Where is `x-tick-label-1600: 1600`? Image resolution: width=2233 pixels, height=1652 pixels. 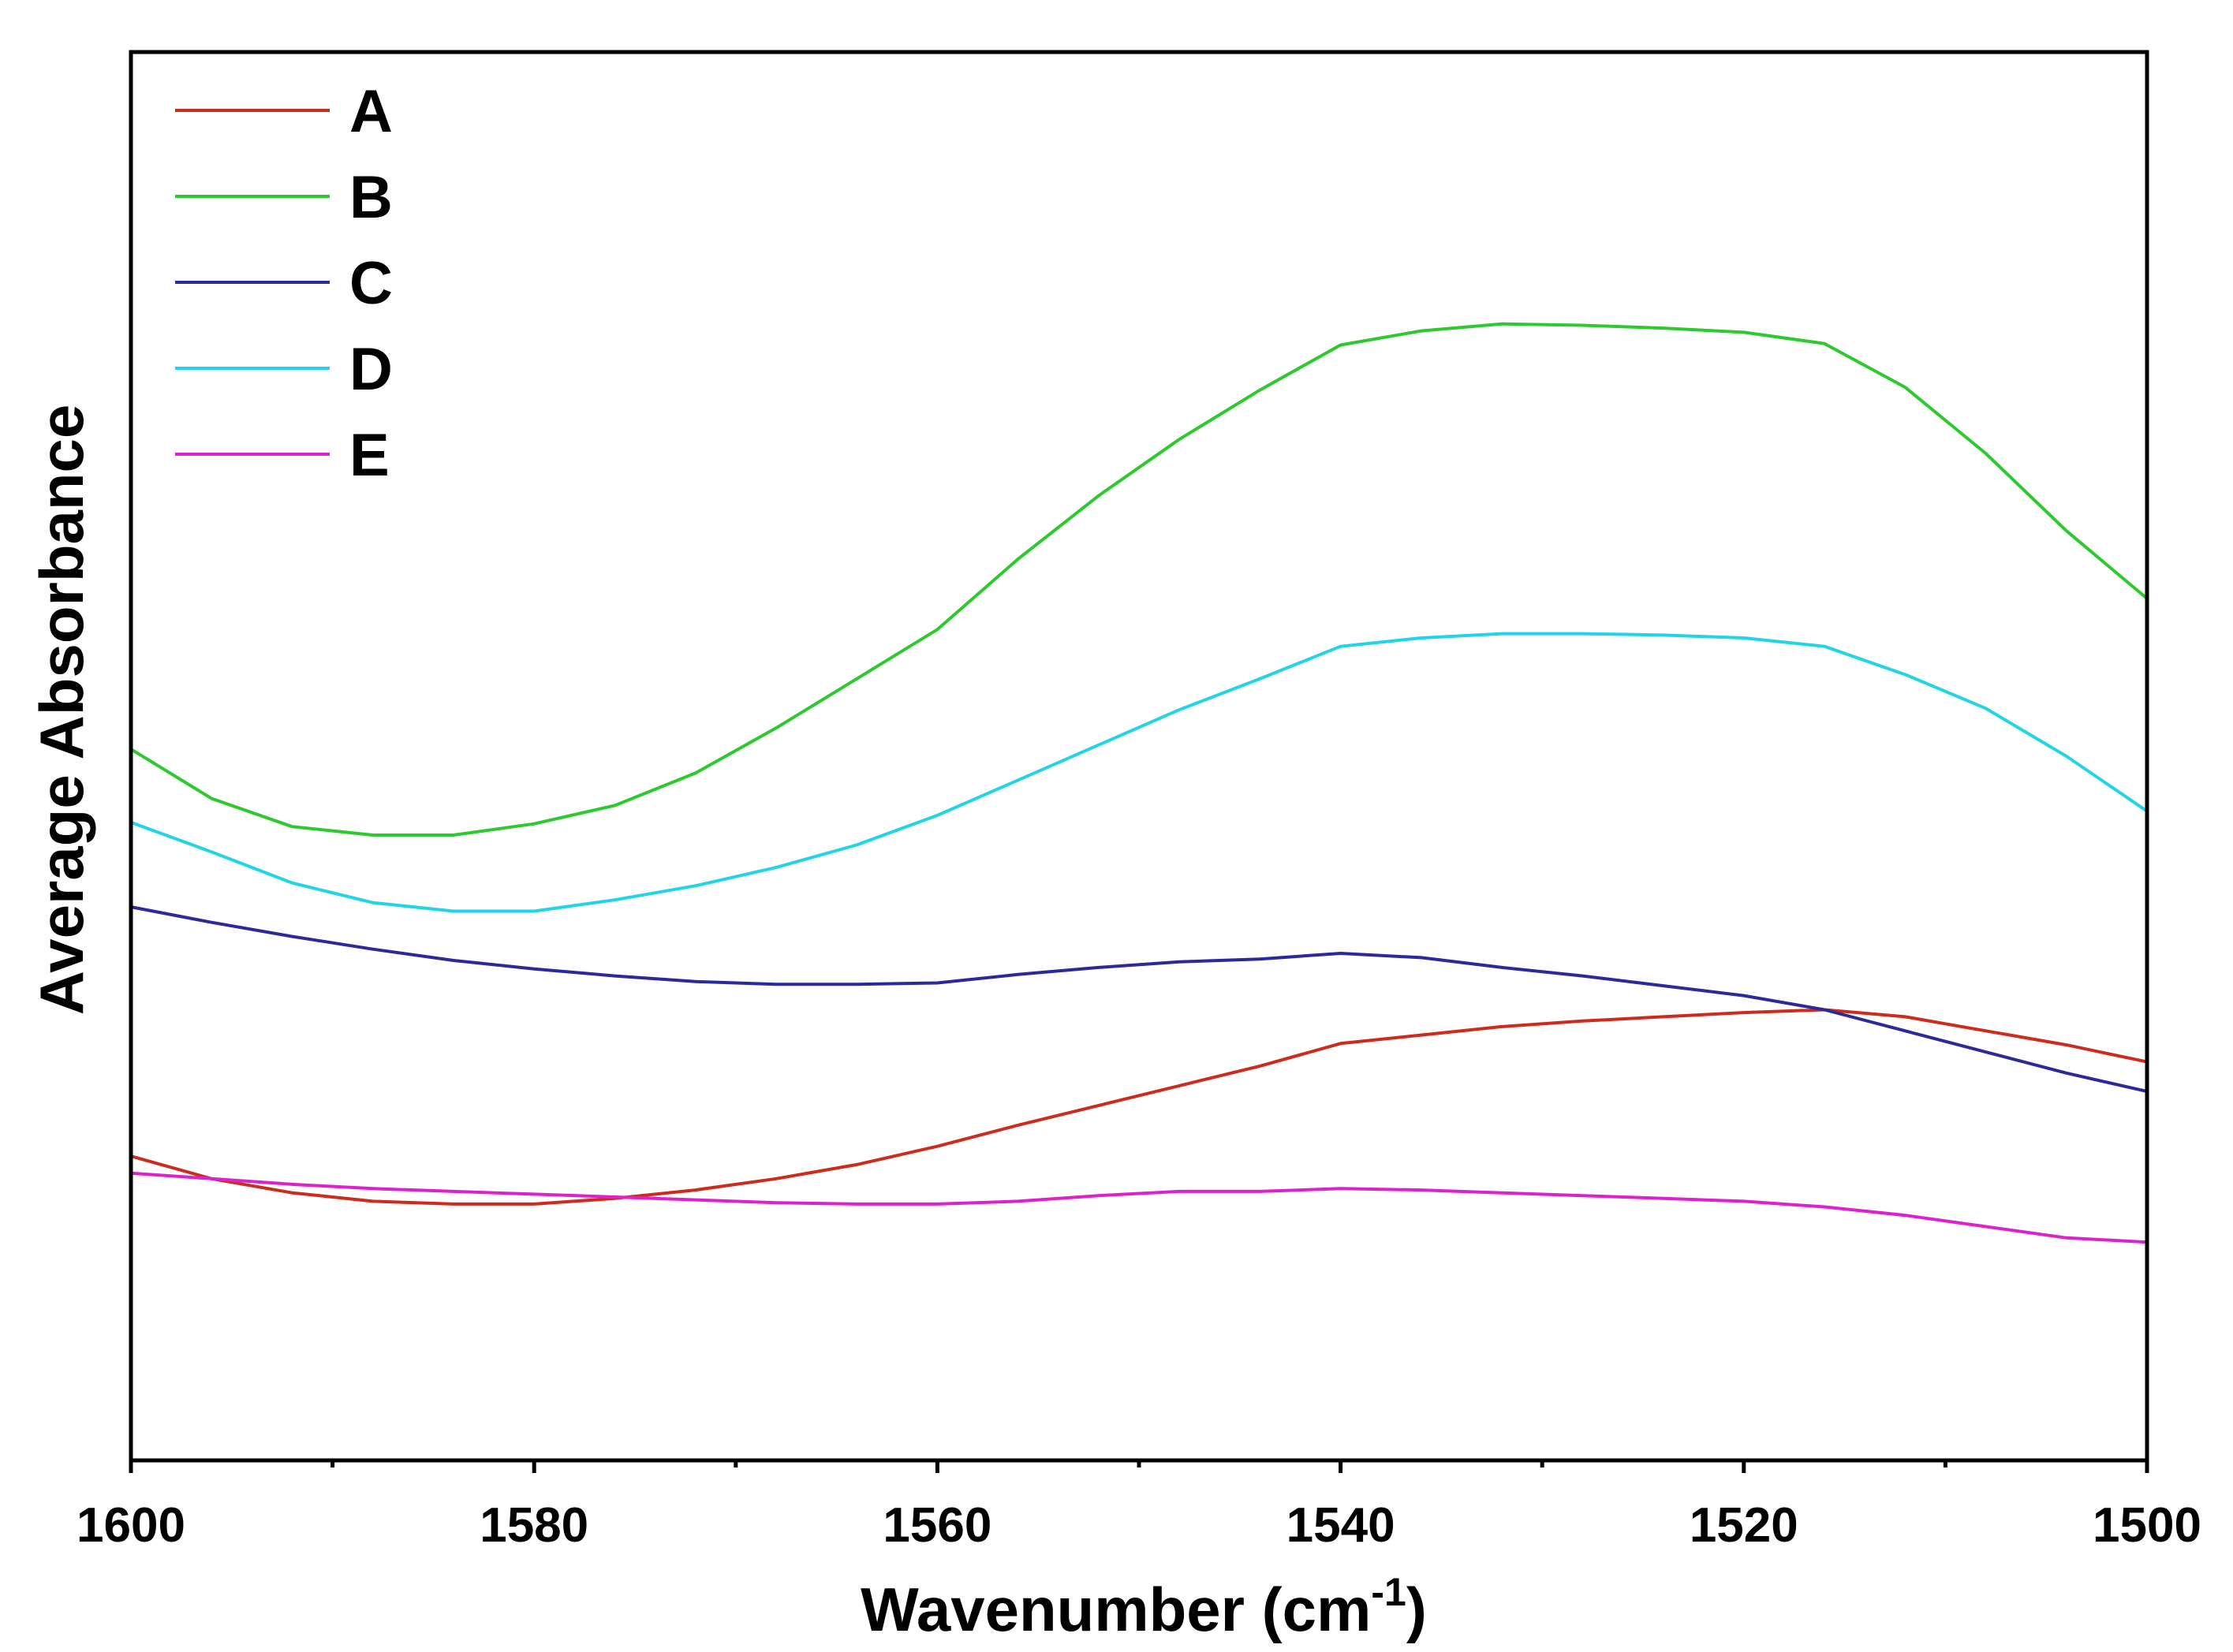 x-tick-label-1600: 1600 is located at coordinates (131, 1525).